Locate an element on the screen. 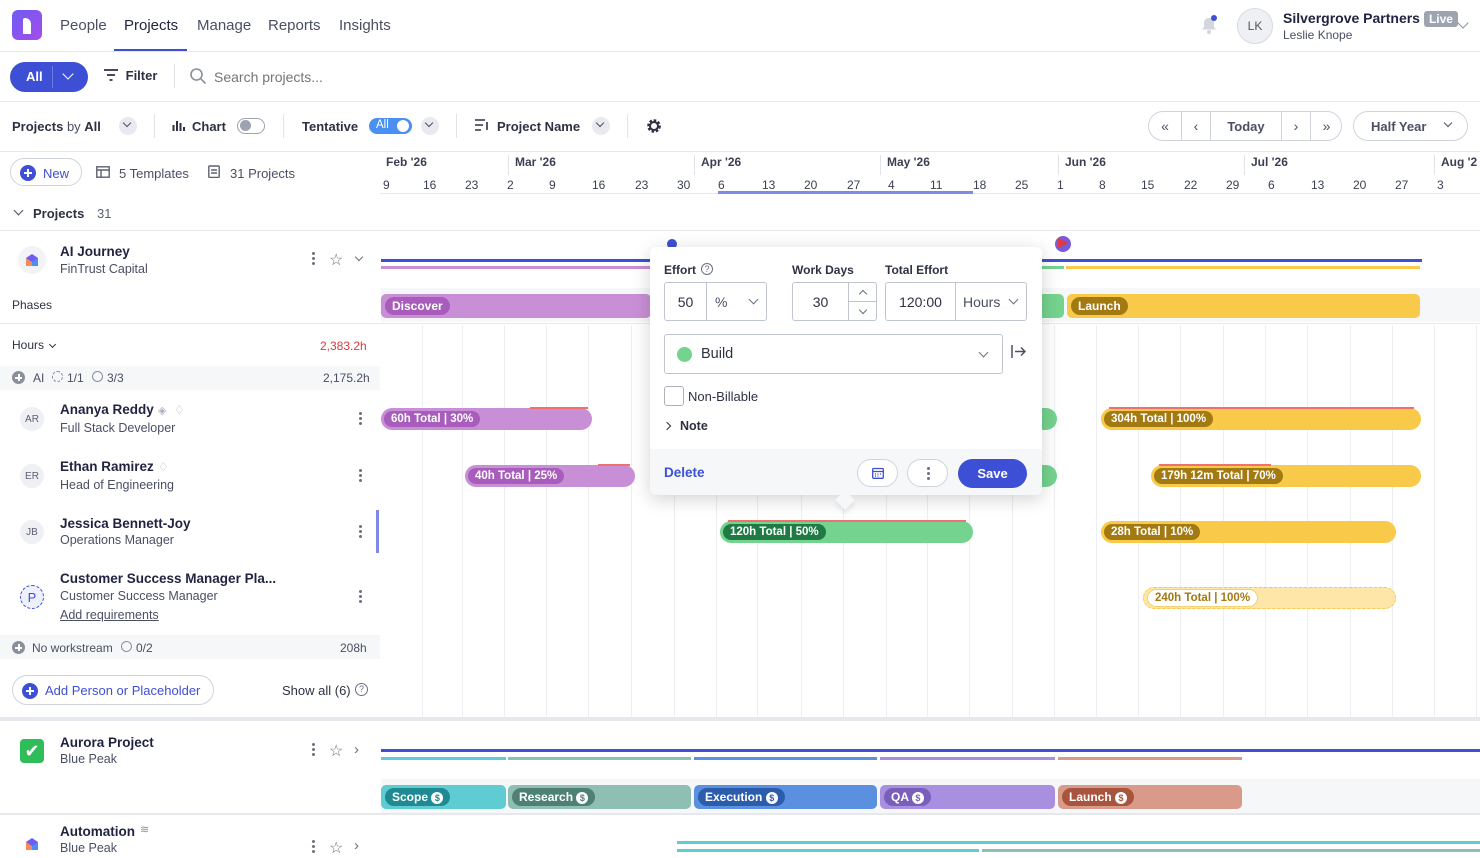  move-to-phase-icon is located at coordinates (1018, 351).